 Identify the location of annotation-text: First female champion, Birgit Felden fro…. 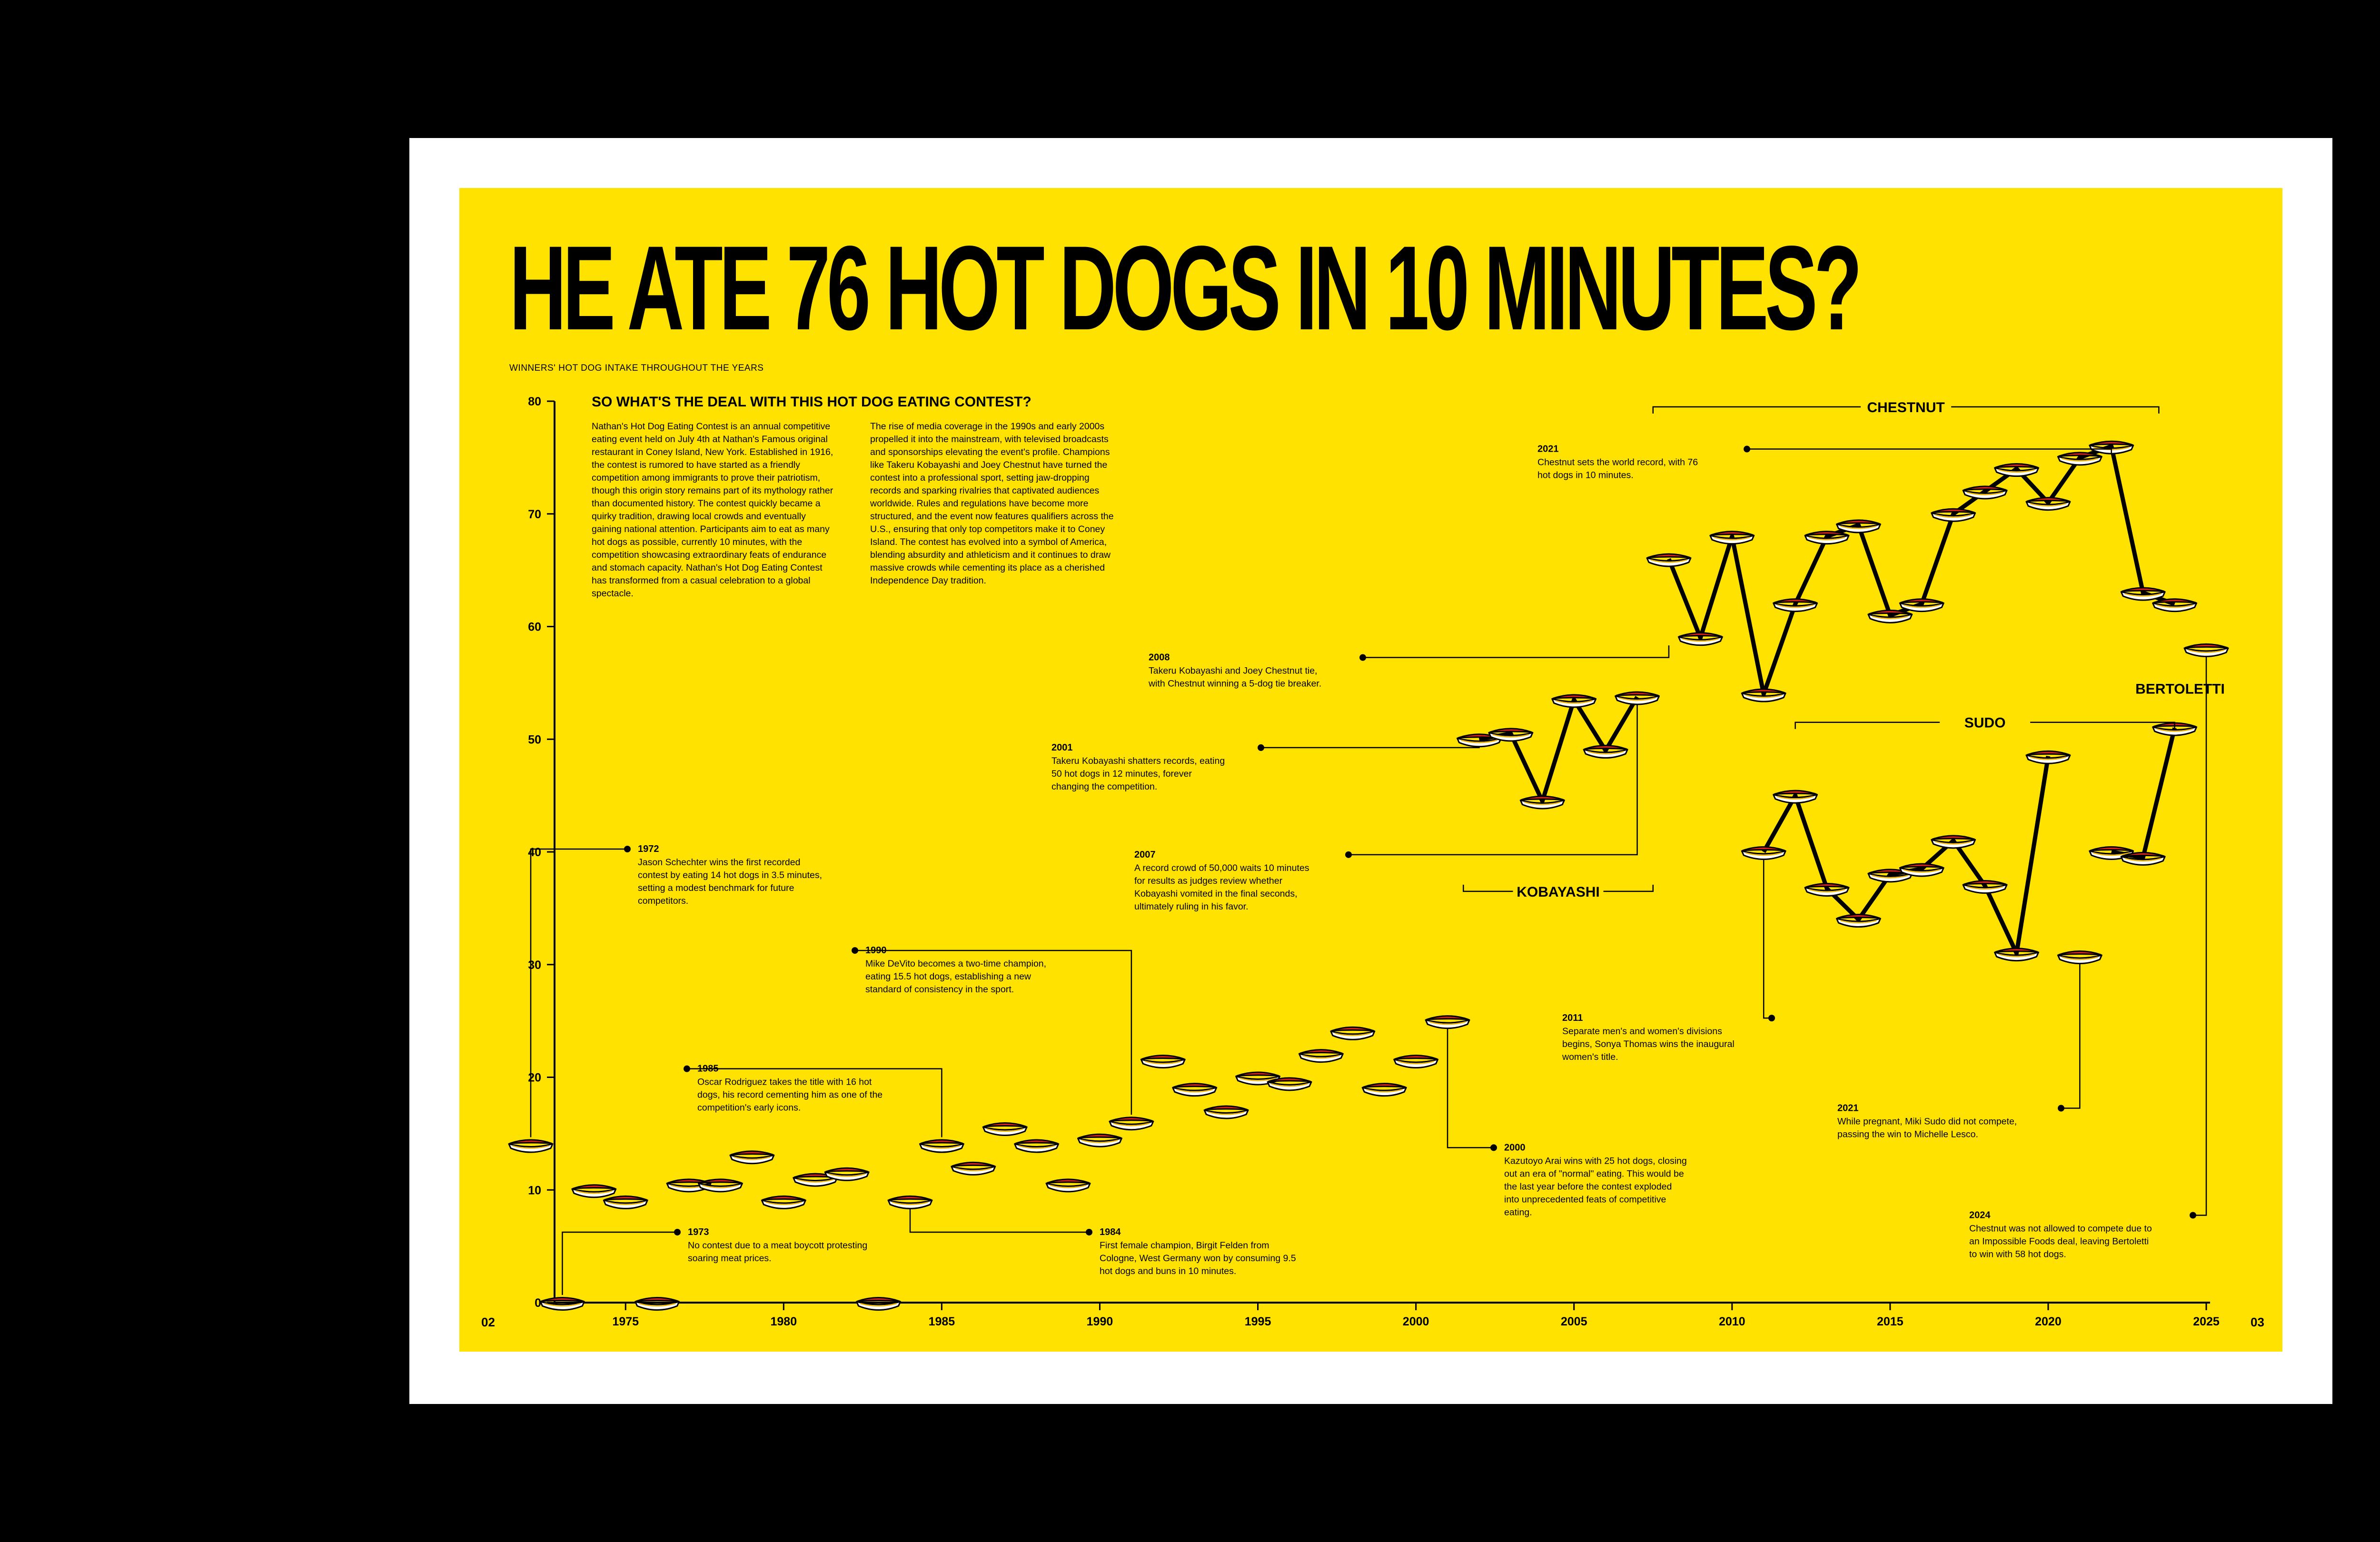
(1198, 1258).